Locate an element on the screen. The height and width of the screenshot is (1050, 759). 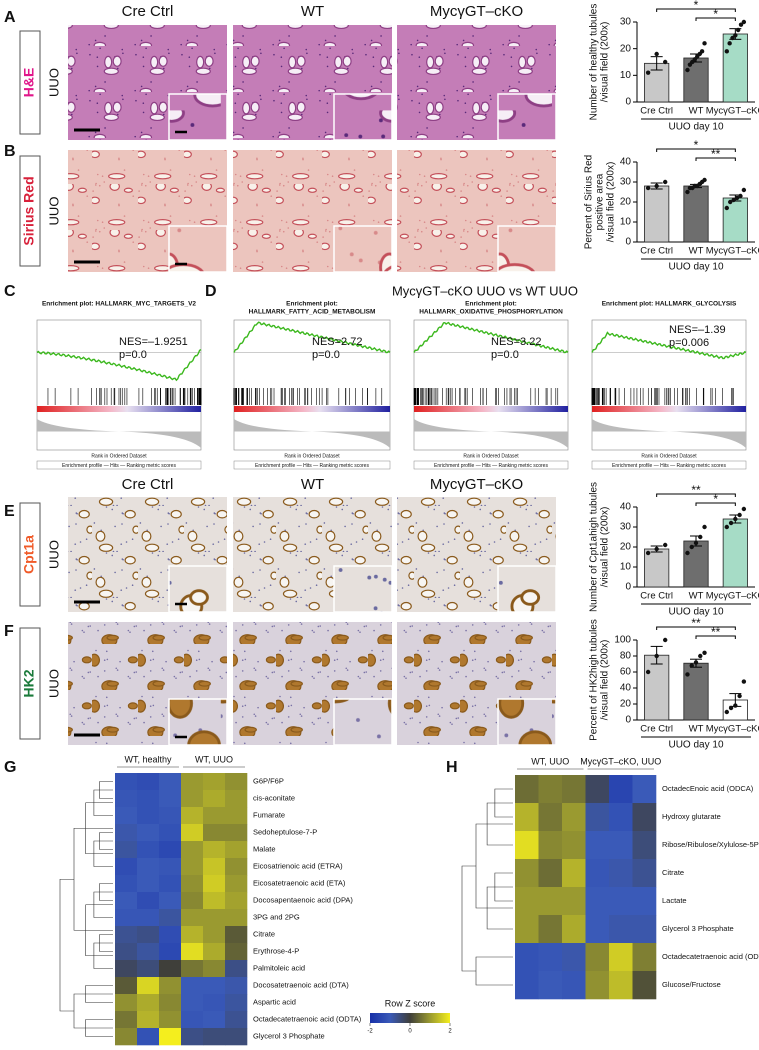
row-label: Glucose/Fructose is located at coordinates (691, 984).